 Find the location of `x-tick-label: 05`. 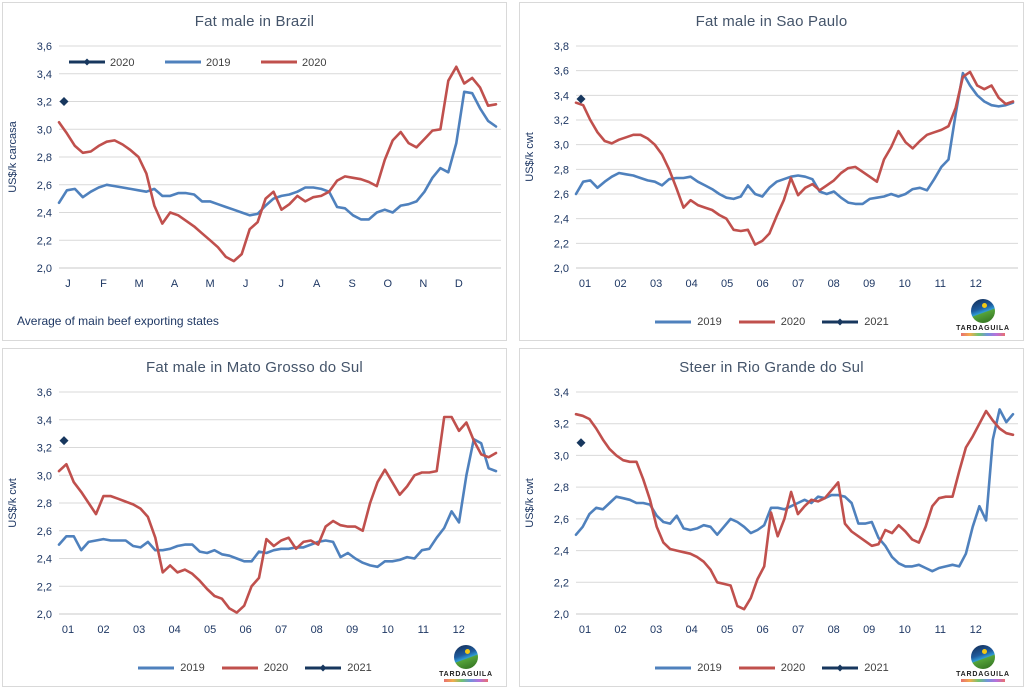

x-tick-label: 05 is located at coordinates (727, 630).